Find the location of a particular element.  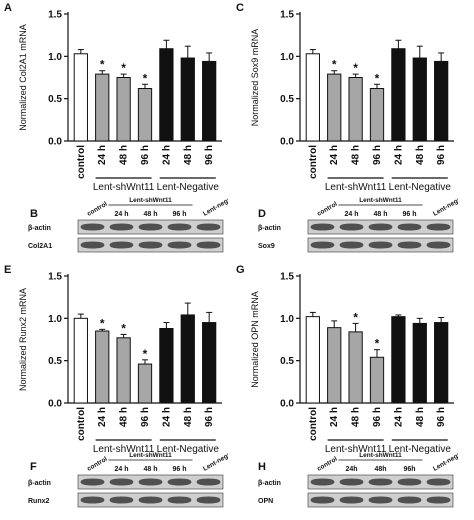

panel-letter-d: D is located at coordinates (262, 214).